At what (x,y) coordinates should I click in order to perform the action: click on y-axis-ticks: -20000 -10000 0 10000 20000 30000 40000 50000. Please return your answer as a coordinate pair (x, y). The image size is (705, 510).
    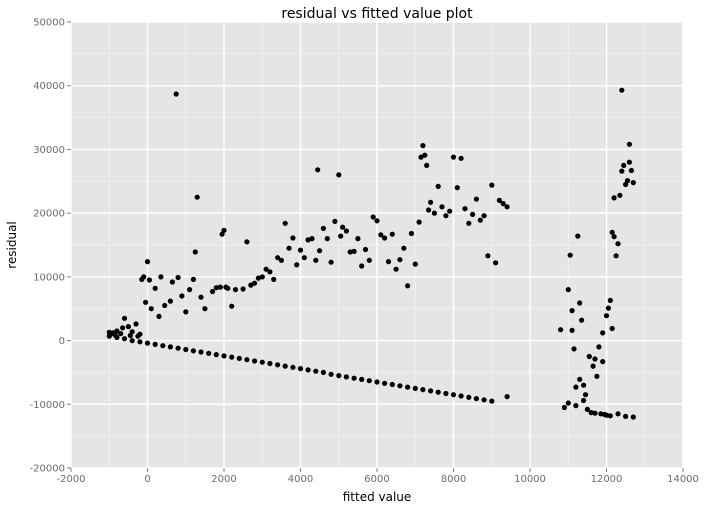
    Looking at the image, I should click on (50, 246).